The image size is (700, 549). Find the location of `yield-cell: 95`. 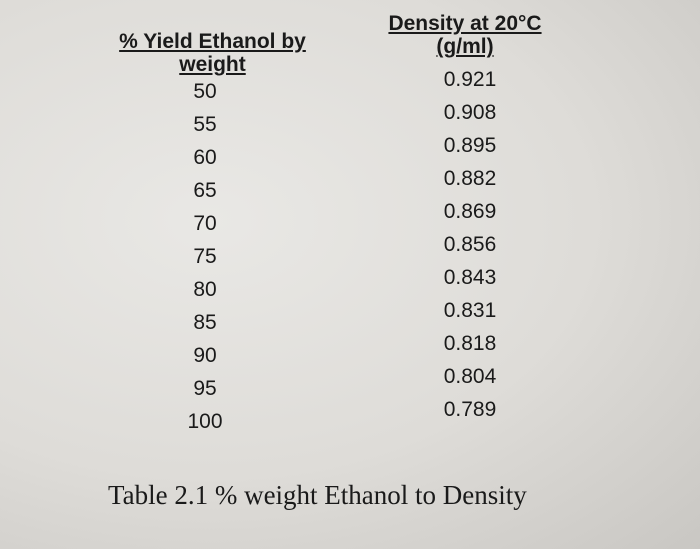

yield-cell: 95 is located at coordinates (205, 388).